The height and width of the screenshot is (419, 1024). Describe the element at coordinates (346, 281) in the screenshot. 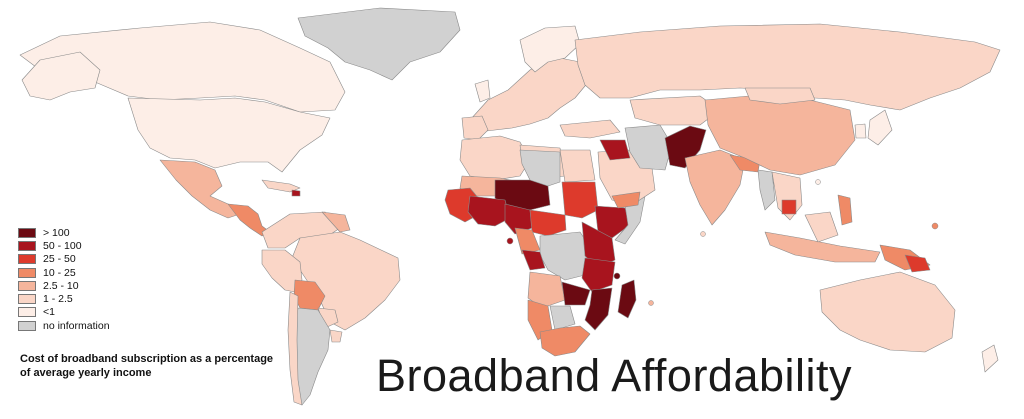

I see `region-brazil` at that location.